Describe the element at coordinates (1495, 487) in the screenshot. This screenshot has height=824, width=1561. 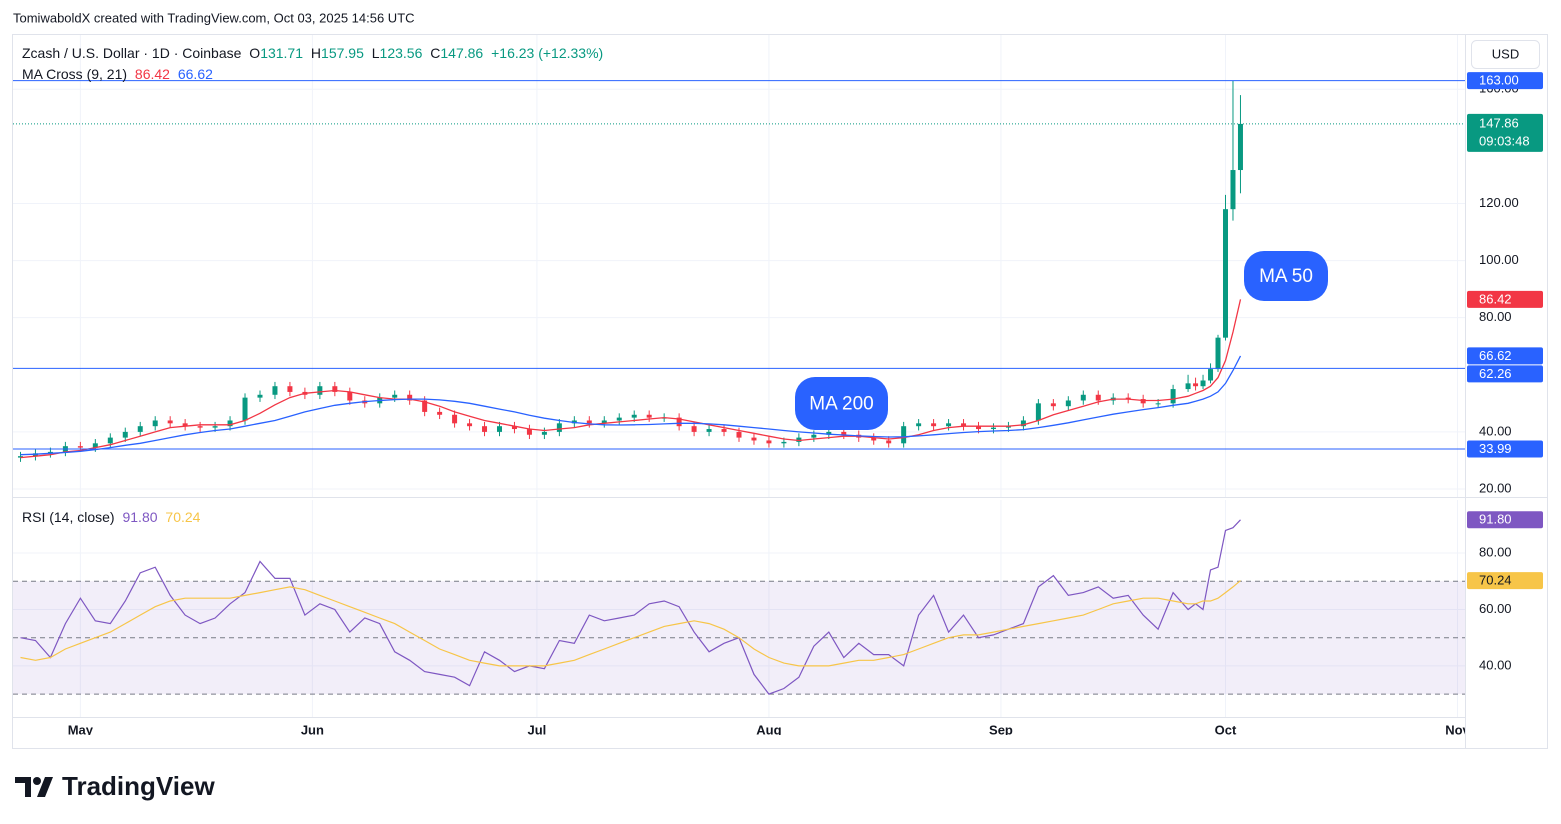
I see `y-tick-label: 20.00` at that location.